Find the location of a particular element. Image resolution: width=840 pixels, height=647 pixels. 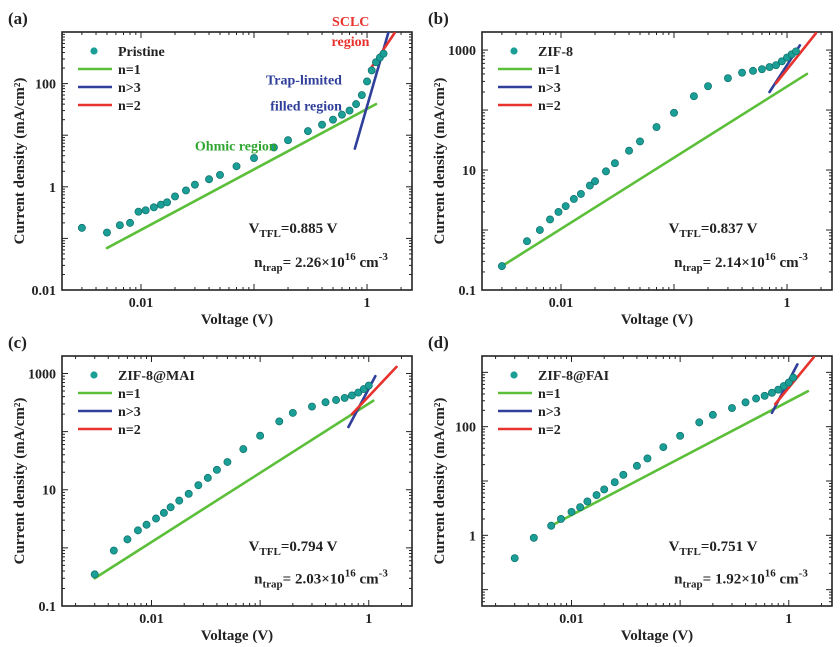

ntrap-text: ntrap= 1.92×1016 cm-3 is located at coordinates (741, 579).